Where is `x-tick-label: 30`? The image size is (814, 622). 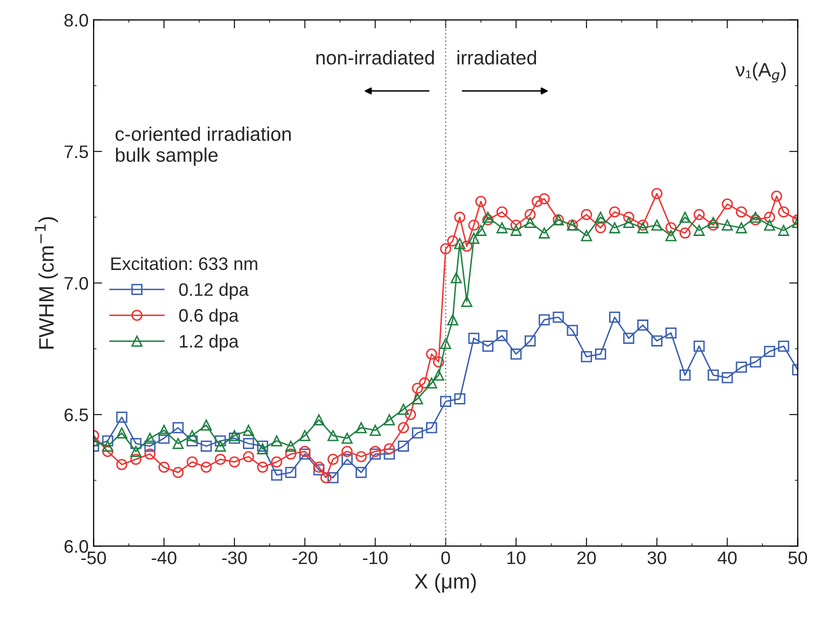 x-tick-label: 30 is located at coordinates (657, 557).